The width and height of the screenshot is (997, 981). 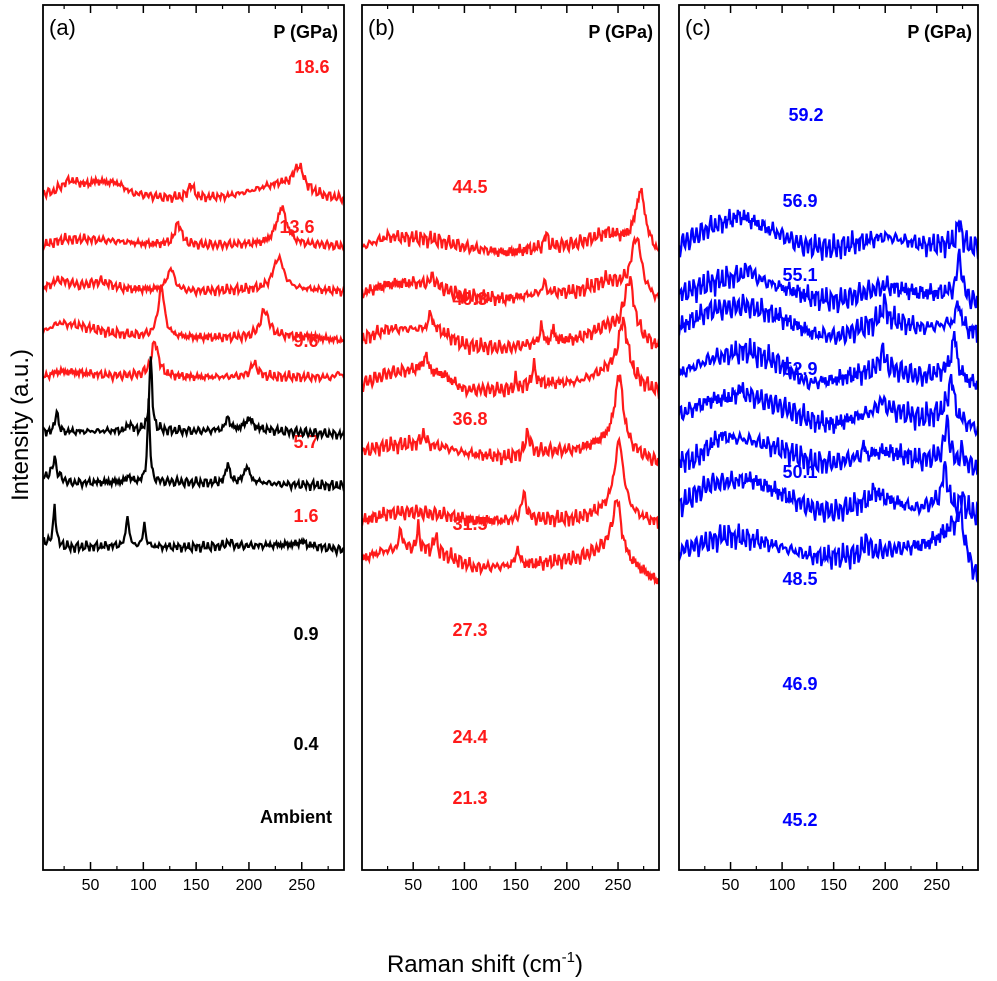 What do you see at coordinates (469, 798) in the screenshot?
I see `pressure-label: 21.3` at bounding box center [469, 798].